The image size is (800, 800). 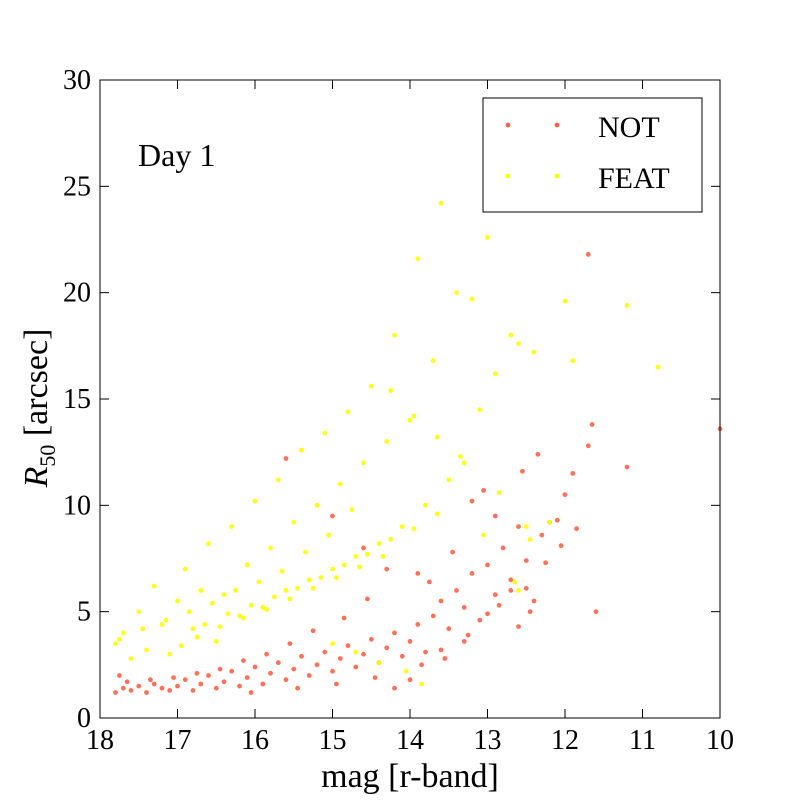 I want to click on x-tick-label-11: 11, so click(x=642, y=740).